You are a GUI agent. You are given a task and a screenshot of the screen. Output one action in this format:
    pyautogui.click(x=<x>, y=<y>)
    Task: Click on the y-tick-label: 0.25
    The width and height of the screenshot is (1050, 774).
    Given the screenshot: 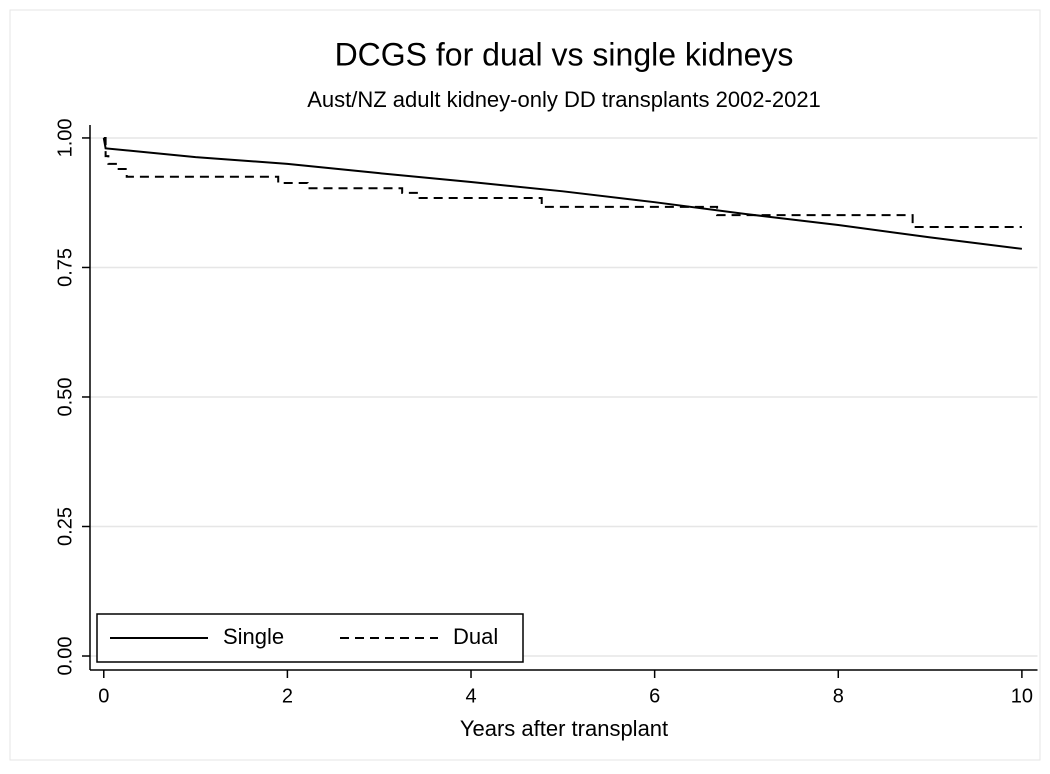 What is the action you would take?
    pyautogui.click(x=65, y=526)
    